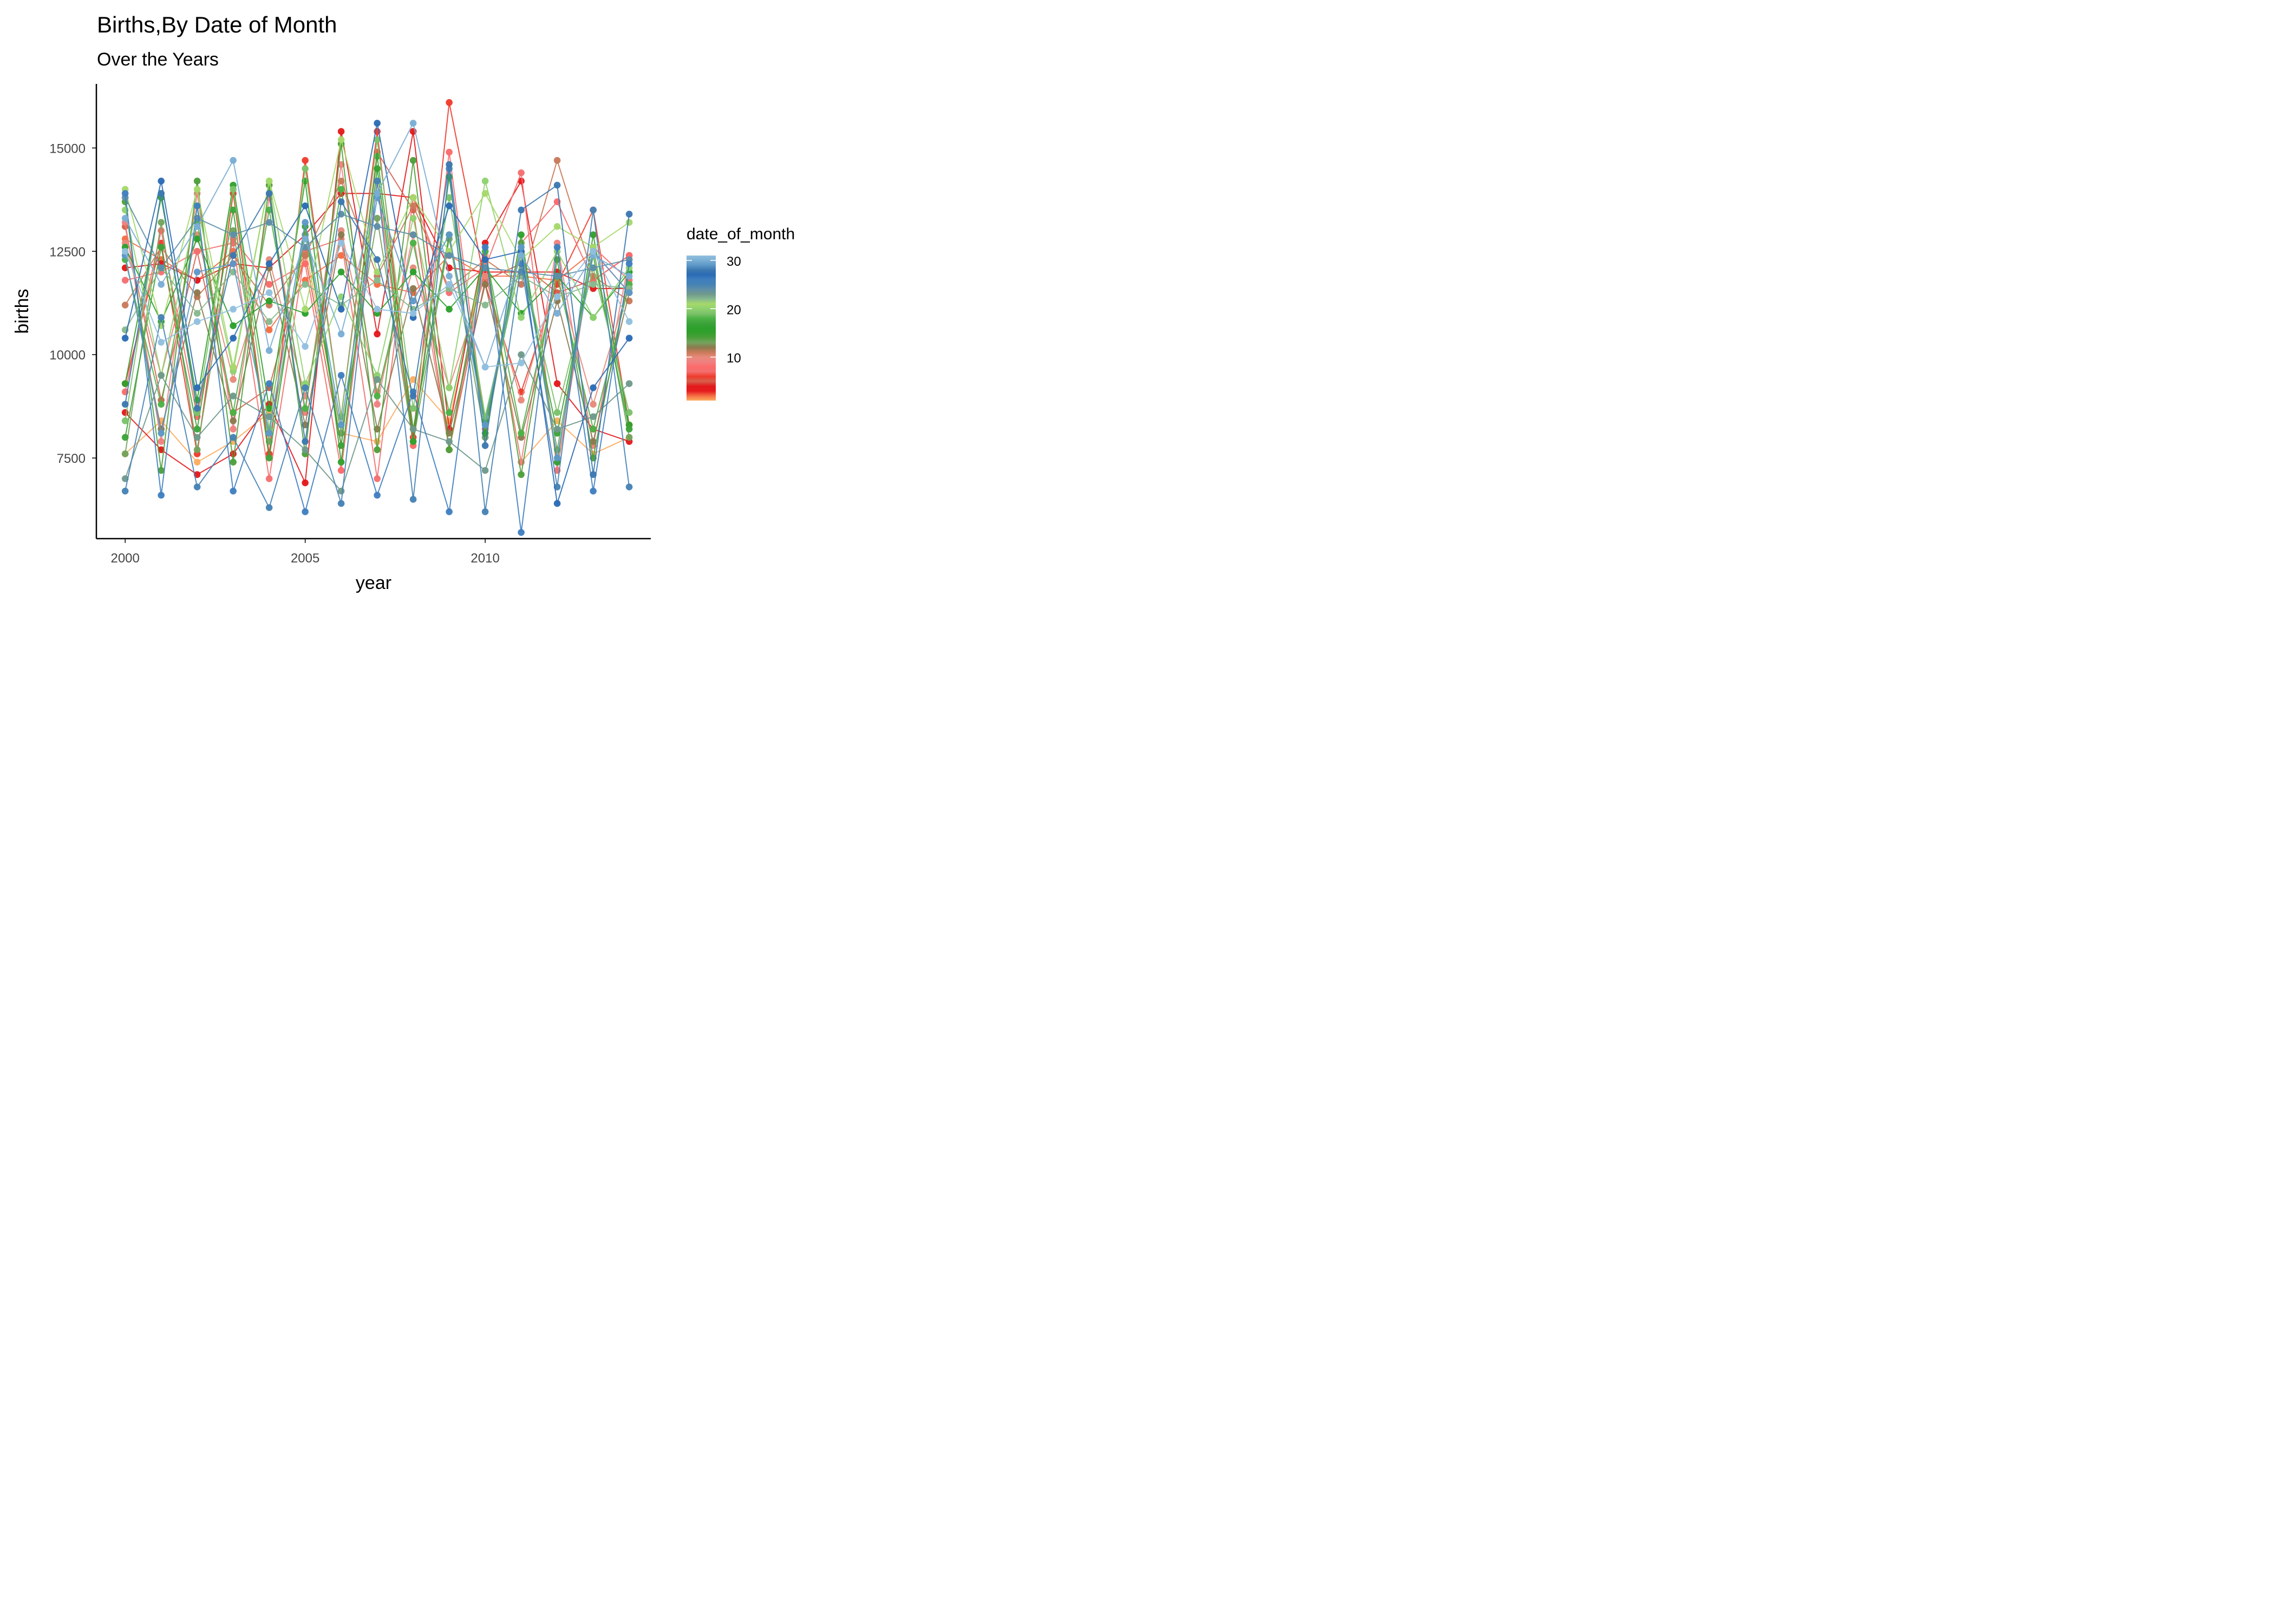 This screenshot has width=2274, height=1624. I want to click on data-point-11-2011, so click(522, 284).